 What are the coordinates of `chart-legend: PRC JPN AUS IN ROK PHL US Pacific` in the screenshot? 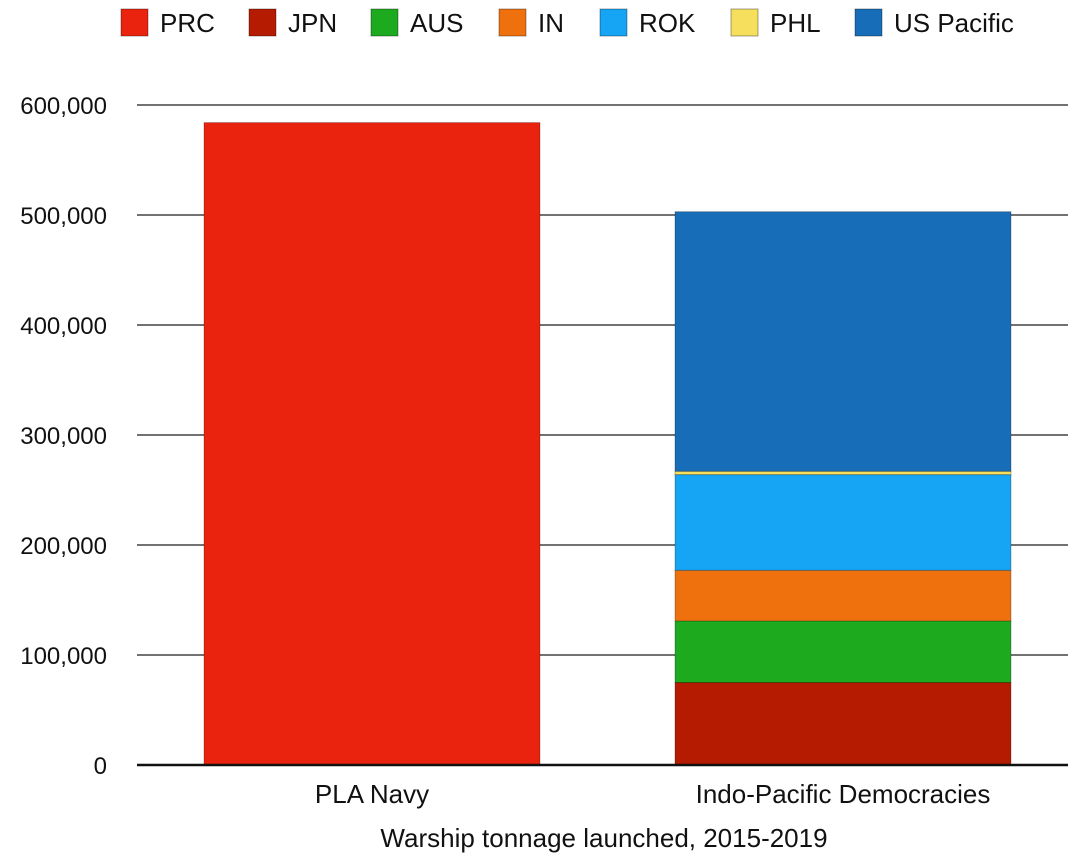 It's located at (567, 23).